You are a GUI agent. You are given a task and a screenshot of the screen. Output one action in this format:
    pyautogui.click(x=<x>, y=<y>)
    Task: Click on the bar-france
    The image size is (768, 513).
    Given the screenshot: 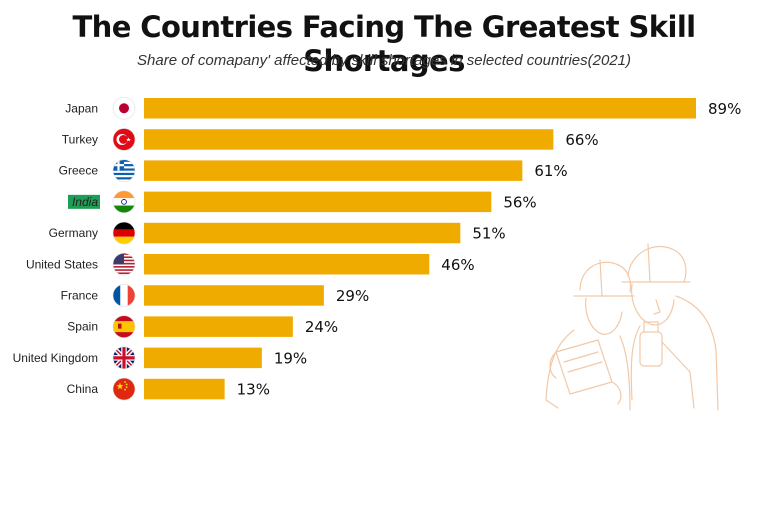 What is the action you would take?
    pyautogui.click(x=234, y=295)
    